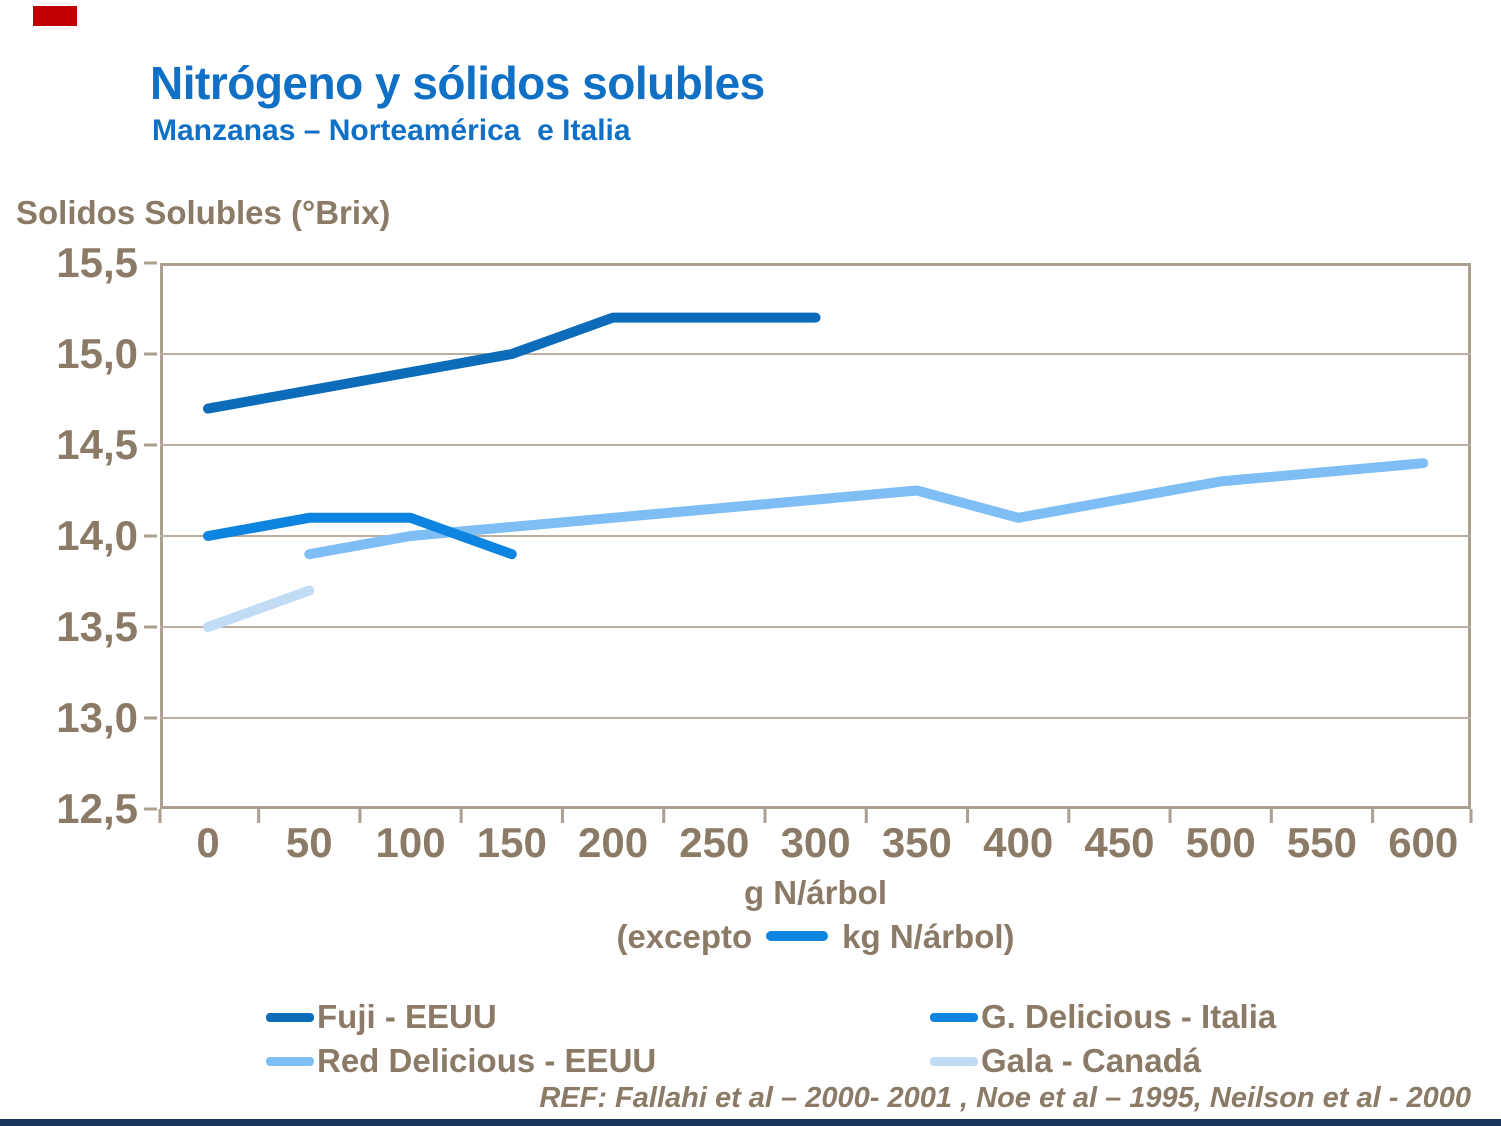 The image size is (1501, 1126). I want to click on x-tick-label: 100, so click(410, 842).